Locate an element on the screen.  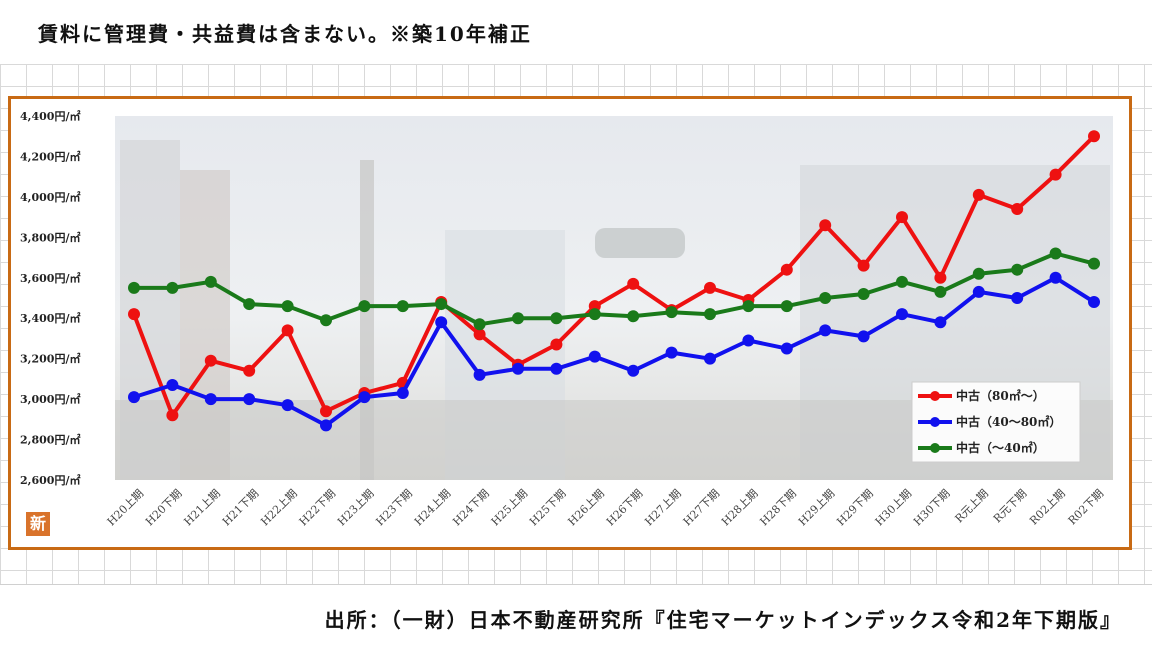
x-tick-label: H25上期 is located at coordinates (509, 507).